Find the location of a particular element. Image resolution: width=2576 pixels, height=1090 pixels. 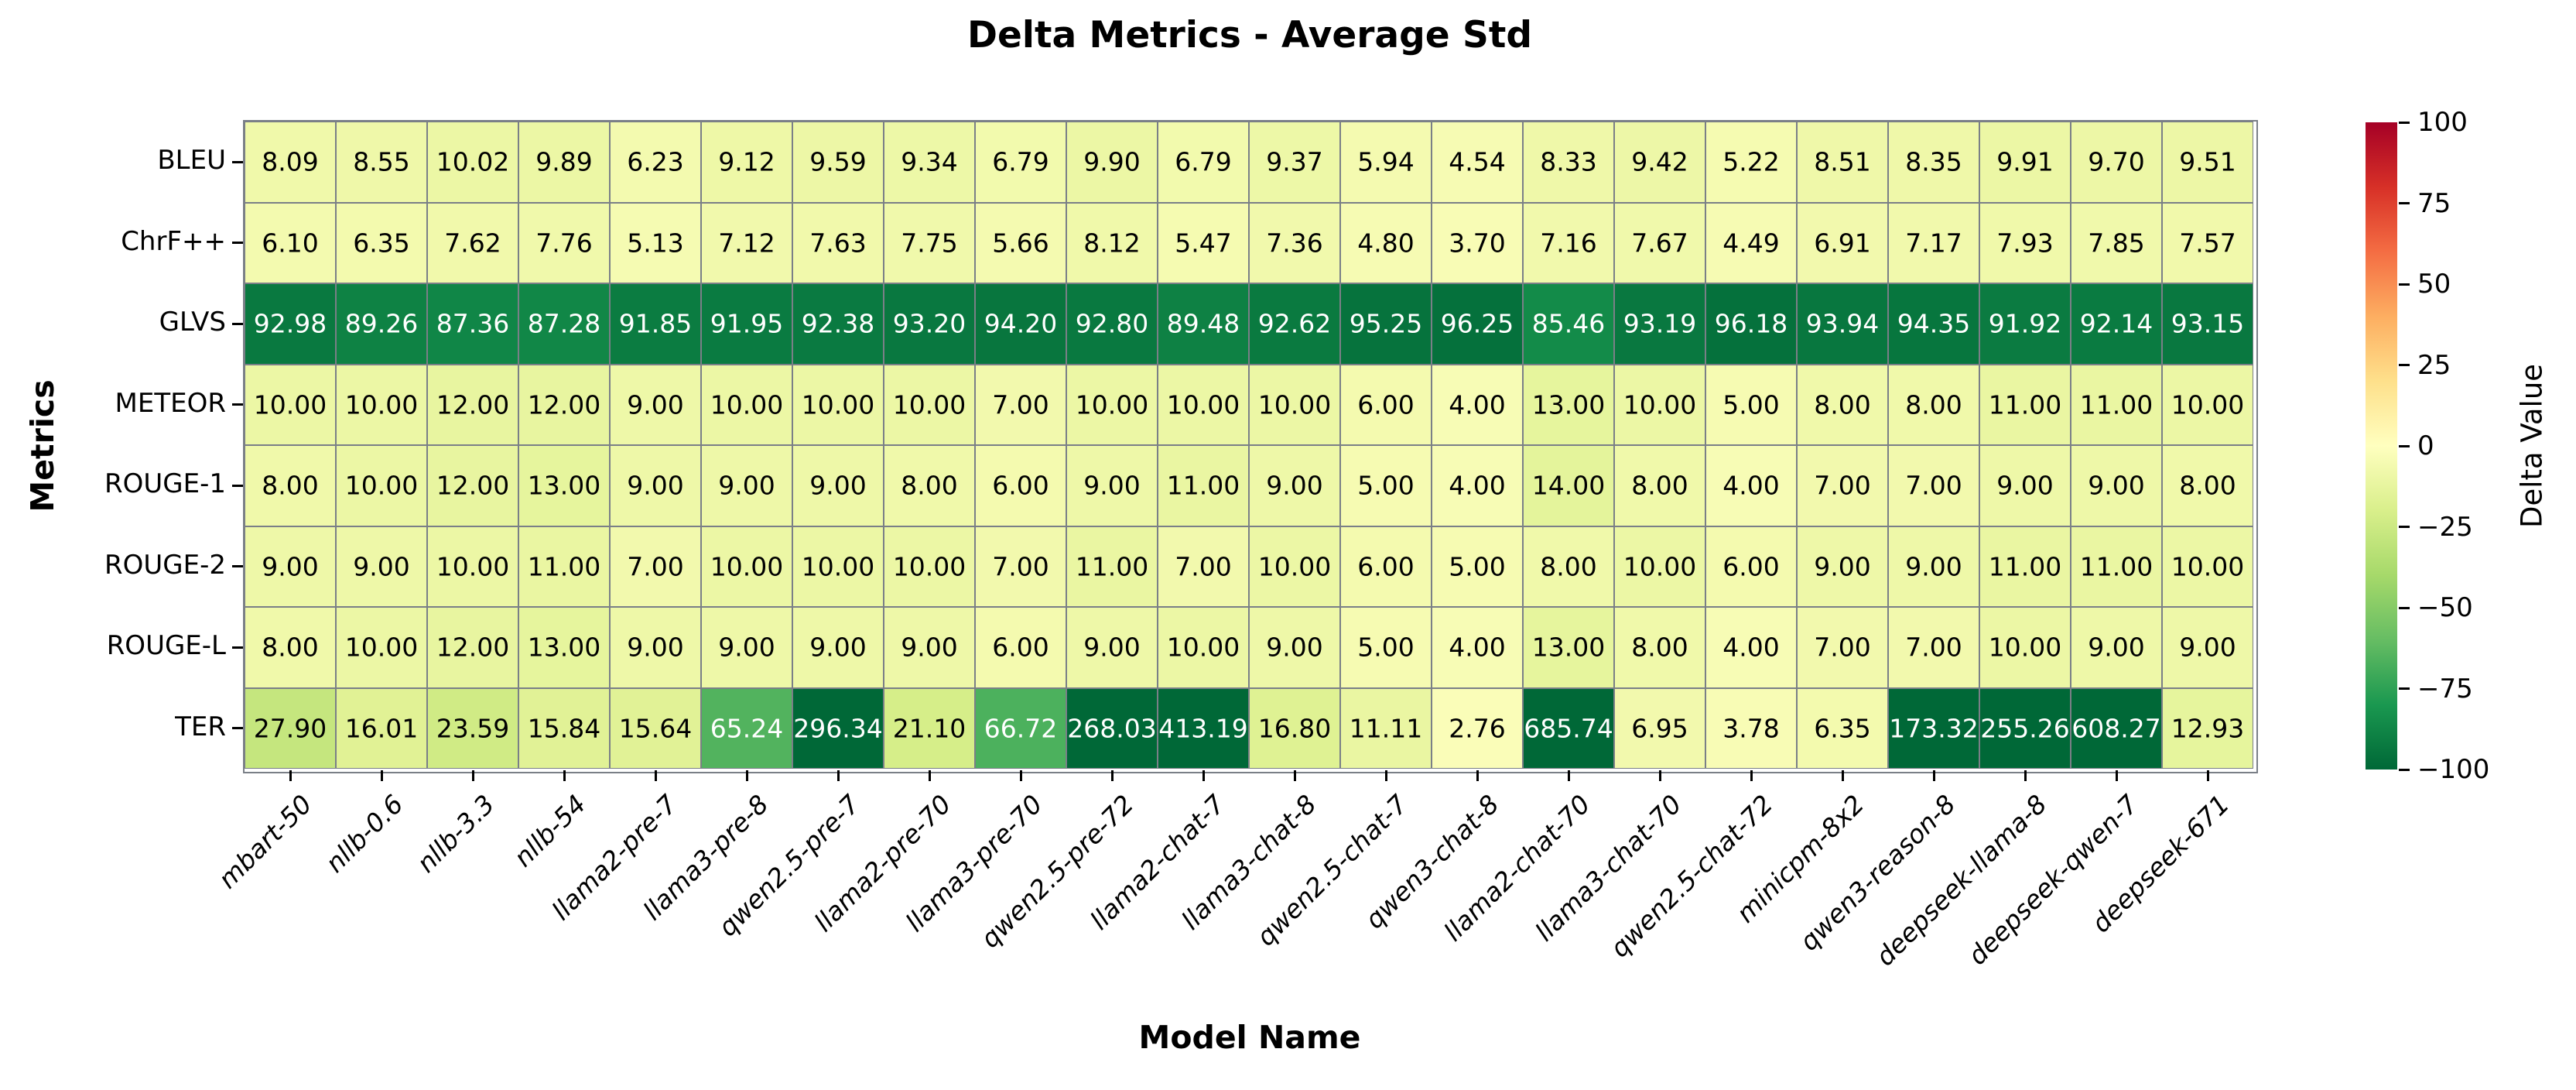

cell-value: 9.89 is located at coordinates (564, 161).